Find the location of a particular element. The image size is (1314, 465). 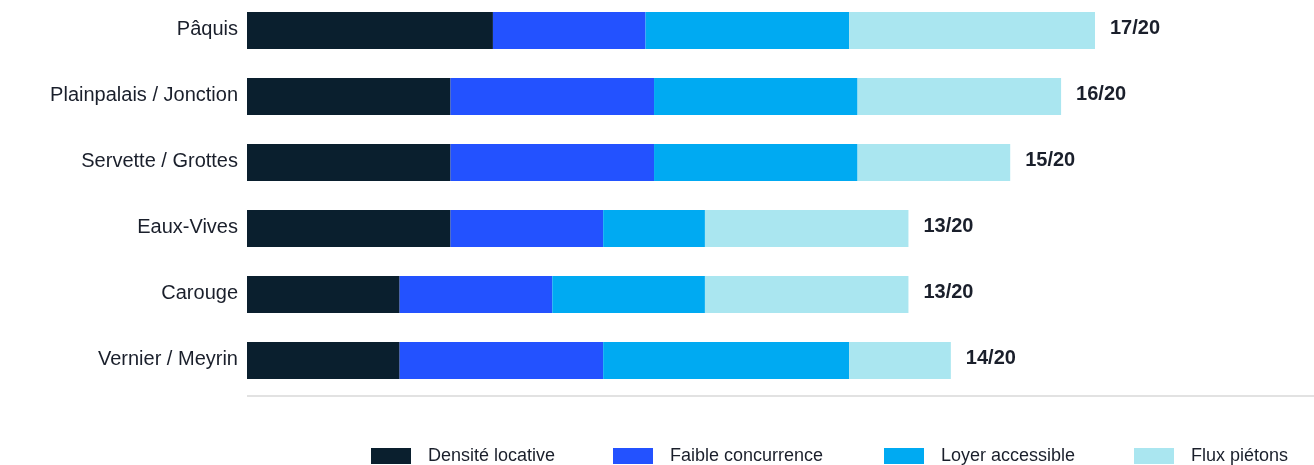

y-tick-label: Servette / Grottes is located at coordinates (159, 159).